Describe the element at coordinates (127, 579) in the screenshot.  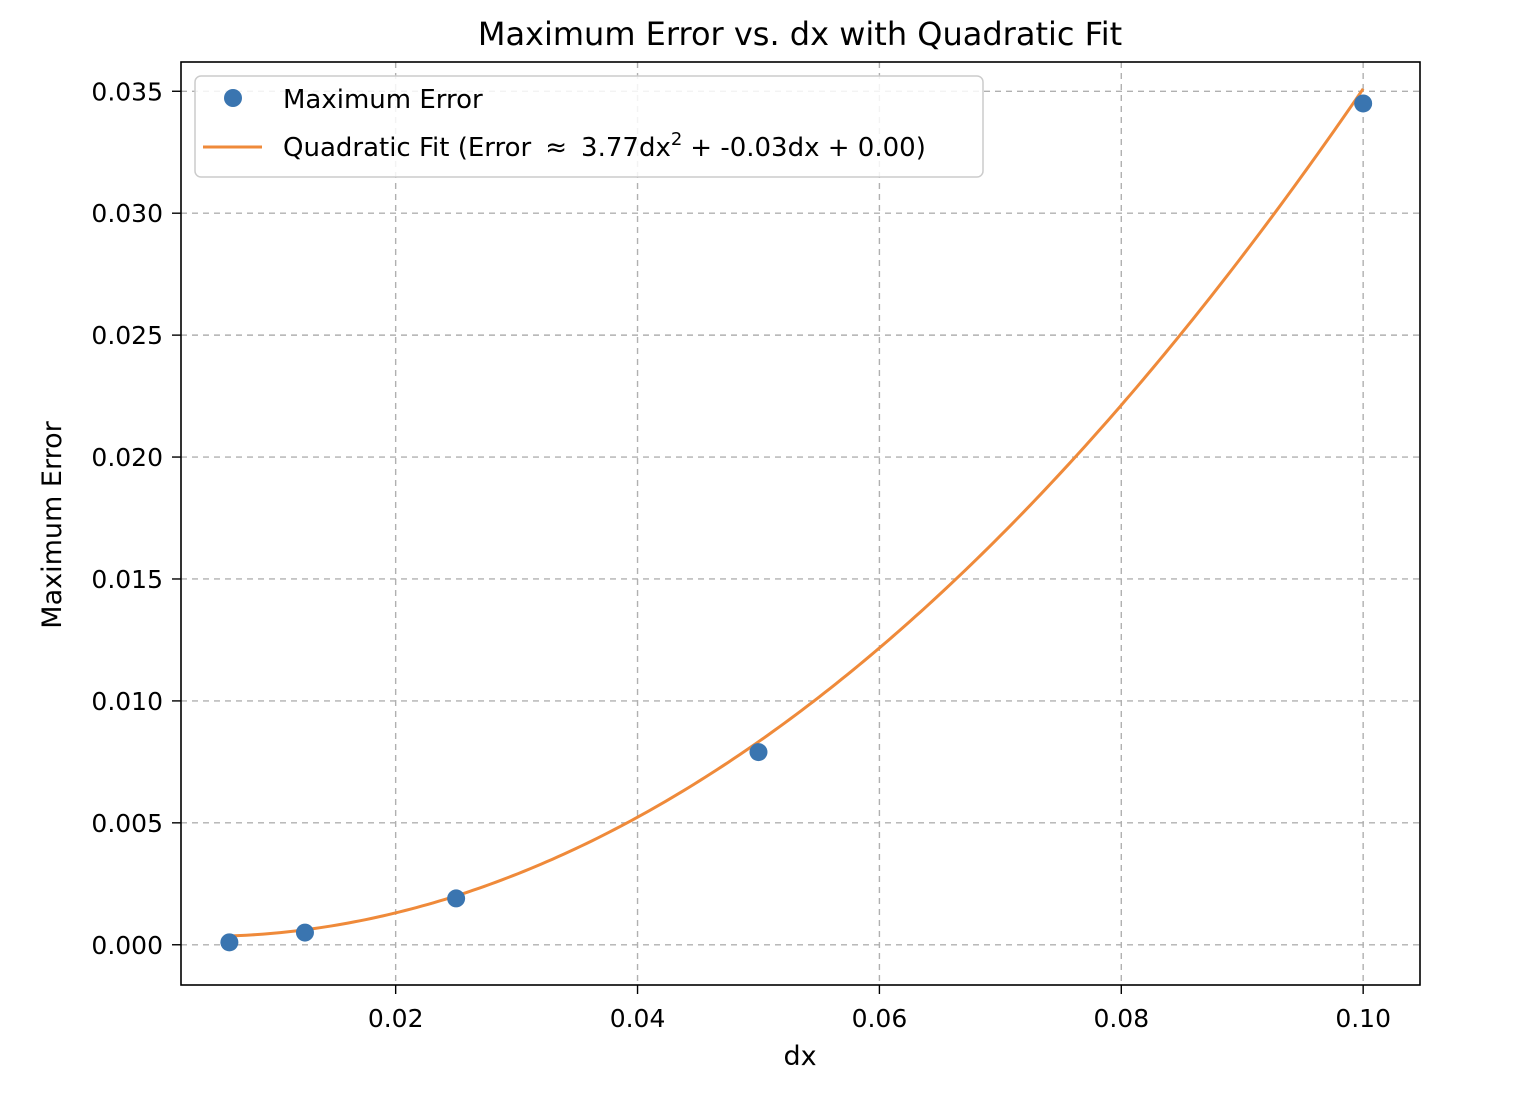
I see `y-tick-label: 0.015` at that location.